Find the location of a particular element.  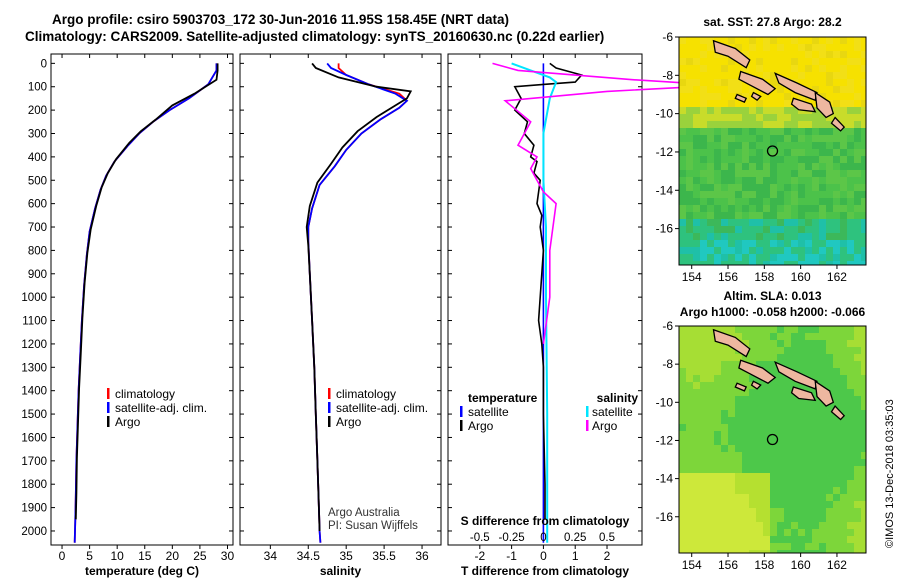

map-x-tick-label: 156 is located at coordinates (728, 565).